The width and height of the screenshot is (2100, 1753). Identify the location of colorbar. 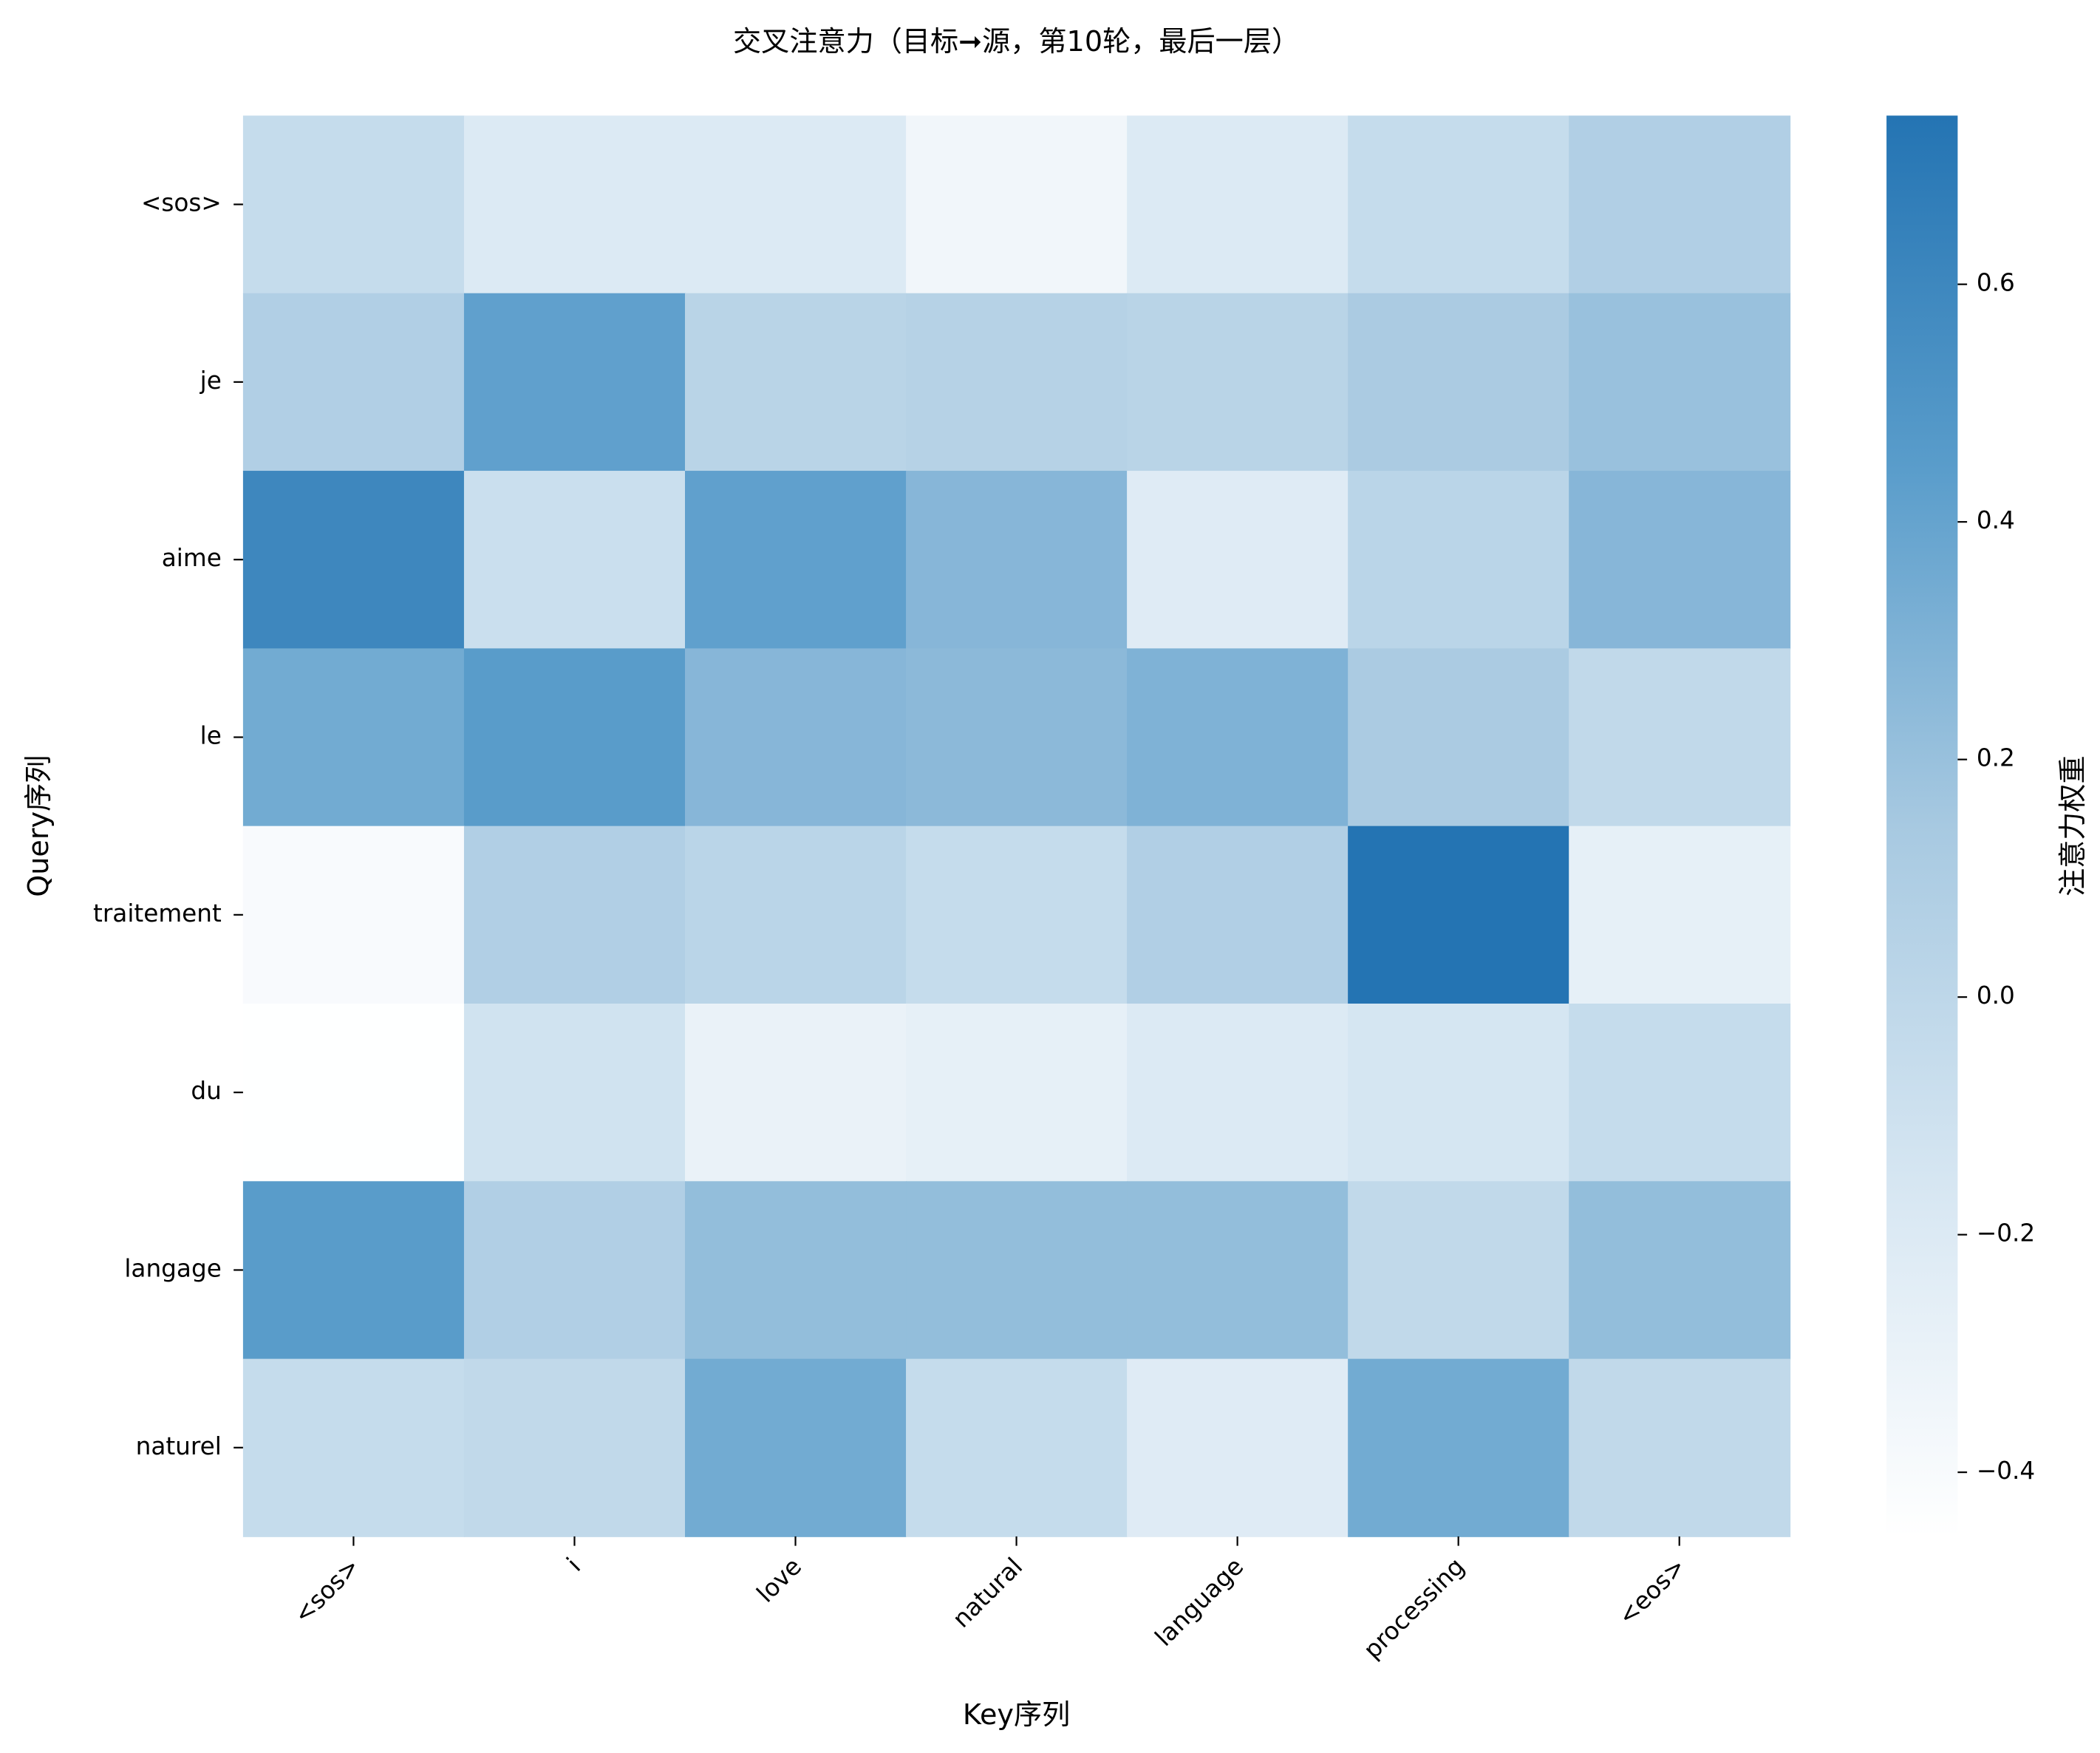
(1922, 825).